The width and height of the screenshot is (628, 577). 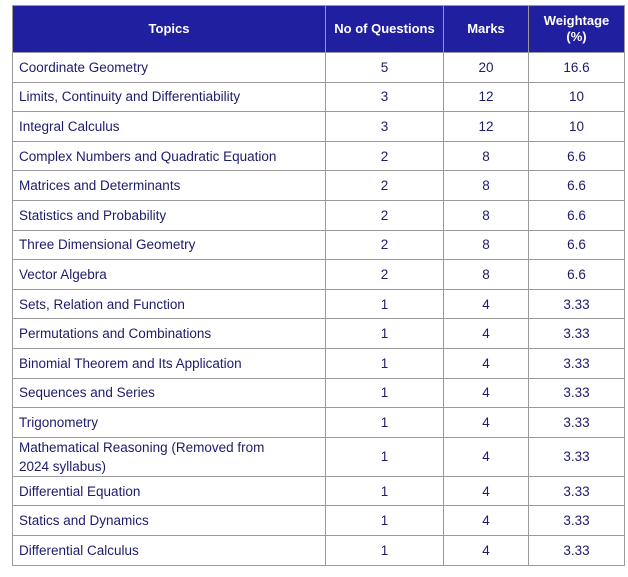 What do you see at coordinates (169, 185) in the screenshot?
I see `topic-cell: Matrices and Determinants` at bounding box center [169, 185].